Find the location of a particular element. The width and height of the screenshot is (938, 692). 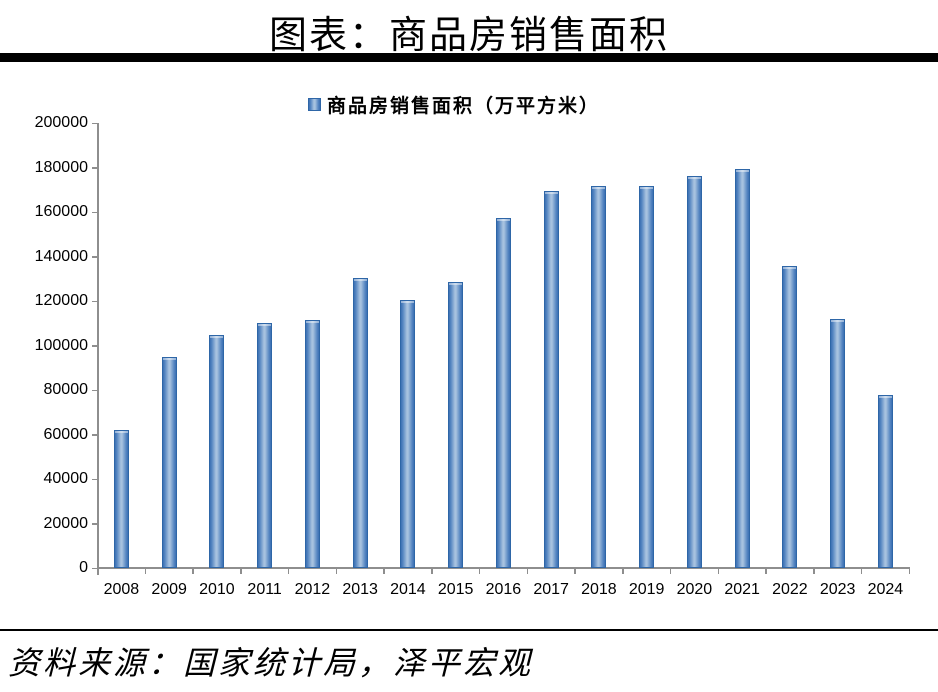

x-axis-line is located at coordinates (503, 568).